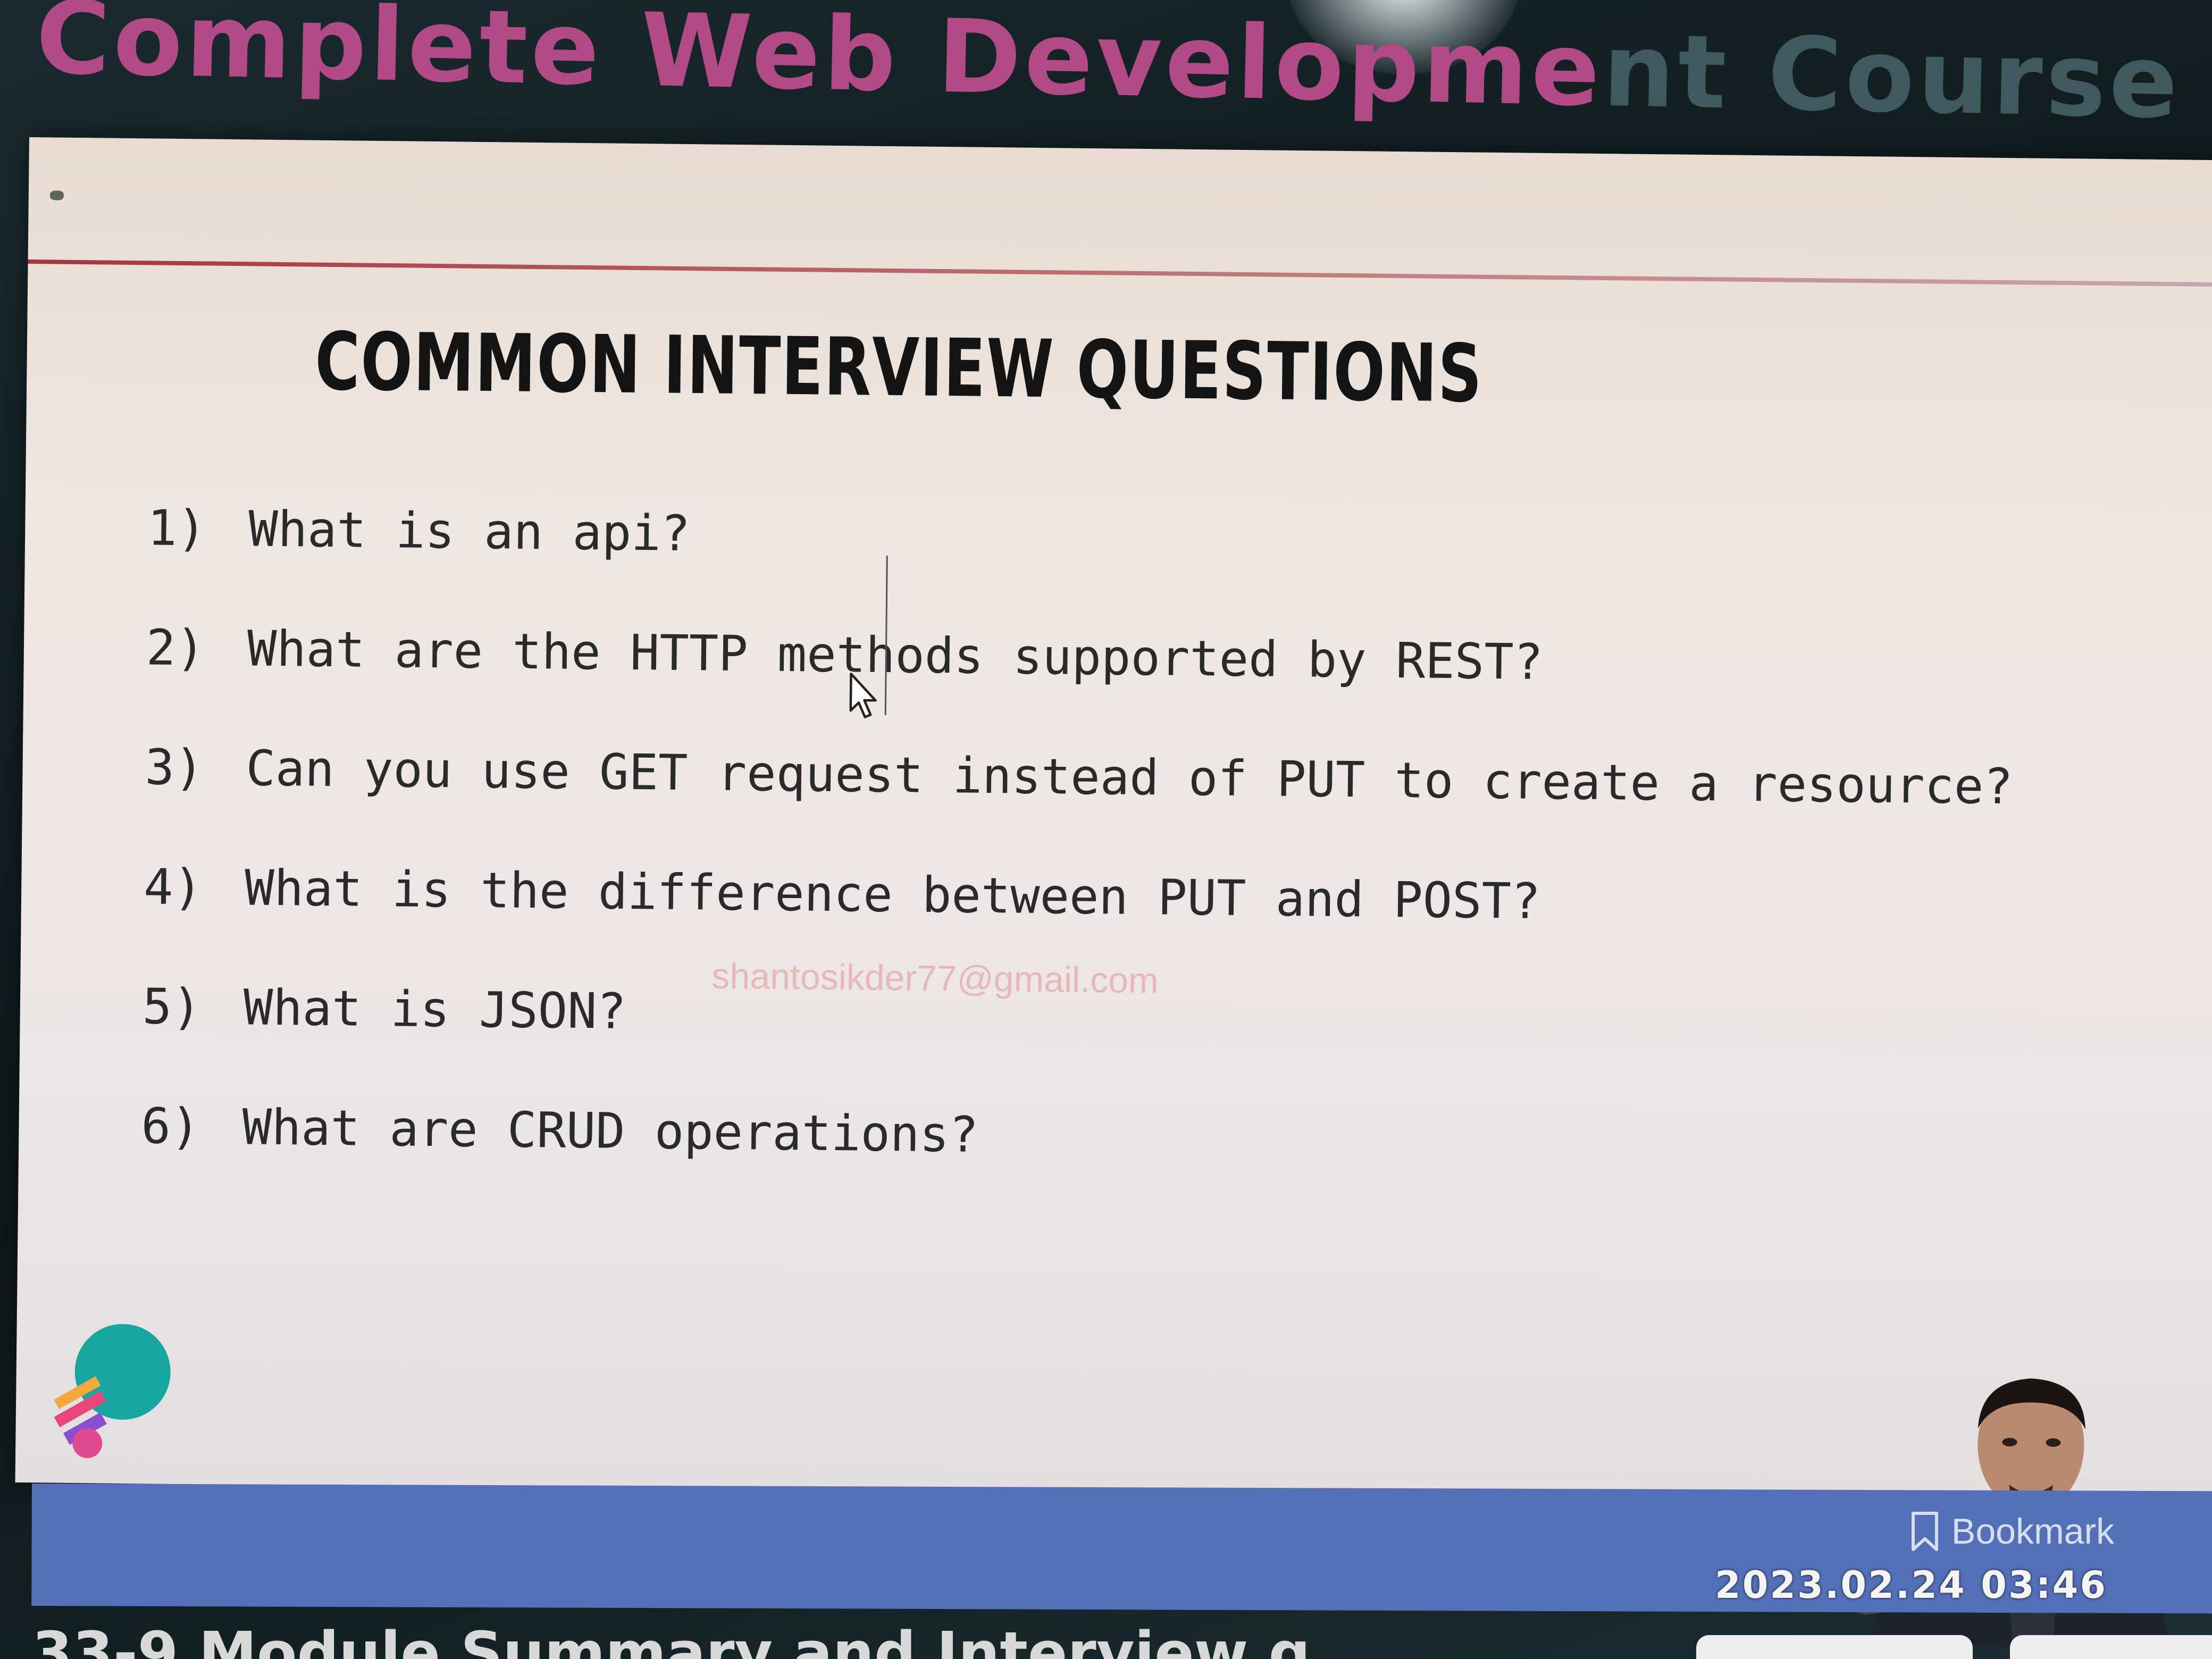 The height and width of the screenshot is (1659, 2212). What do you see at coordinates (174, 768) in the screenshot?
I see `question-number: 3)` at bounding box center [174, 768].